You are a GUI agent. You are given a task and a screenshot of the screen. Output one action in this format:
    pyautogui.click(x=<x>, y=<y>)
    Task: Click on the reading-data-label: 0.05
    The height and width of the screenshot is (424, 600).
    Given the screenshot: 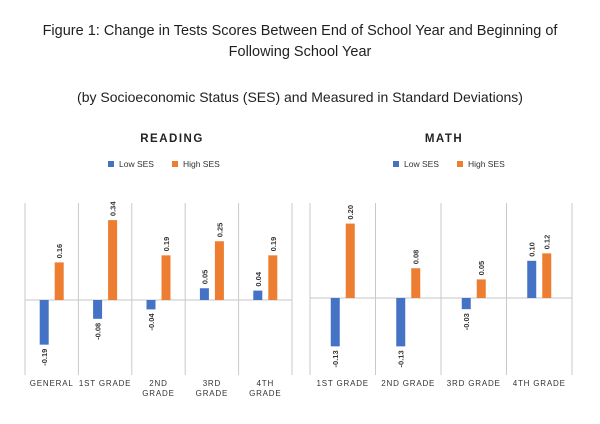 What is the action you would take?
    pyautogui.click(x=204, y=277)
    